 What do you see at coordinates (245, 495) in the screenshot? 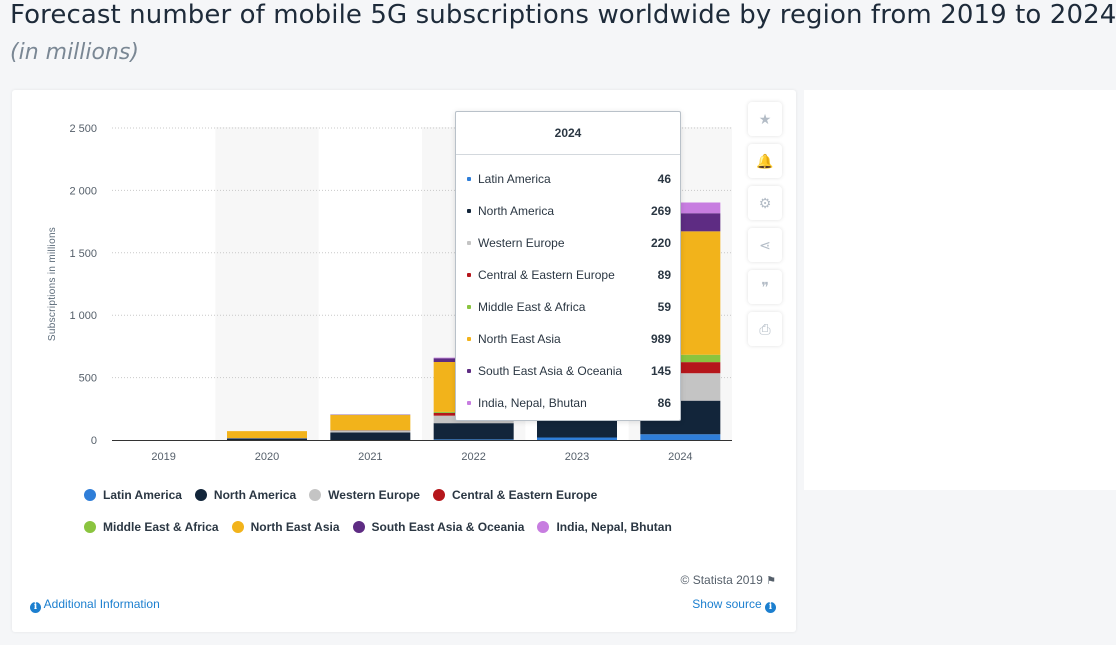
I see `legend-item: North America` at bounding box center [245, 495].